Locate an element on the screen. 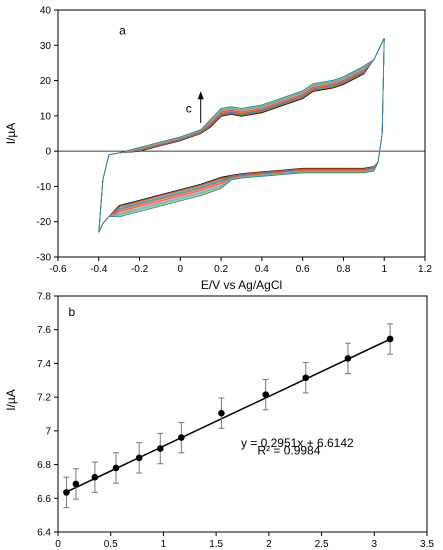  x-tick-label: 2.5 is located at coordinates (322, 544).